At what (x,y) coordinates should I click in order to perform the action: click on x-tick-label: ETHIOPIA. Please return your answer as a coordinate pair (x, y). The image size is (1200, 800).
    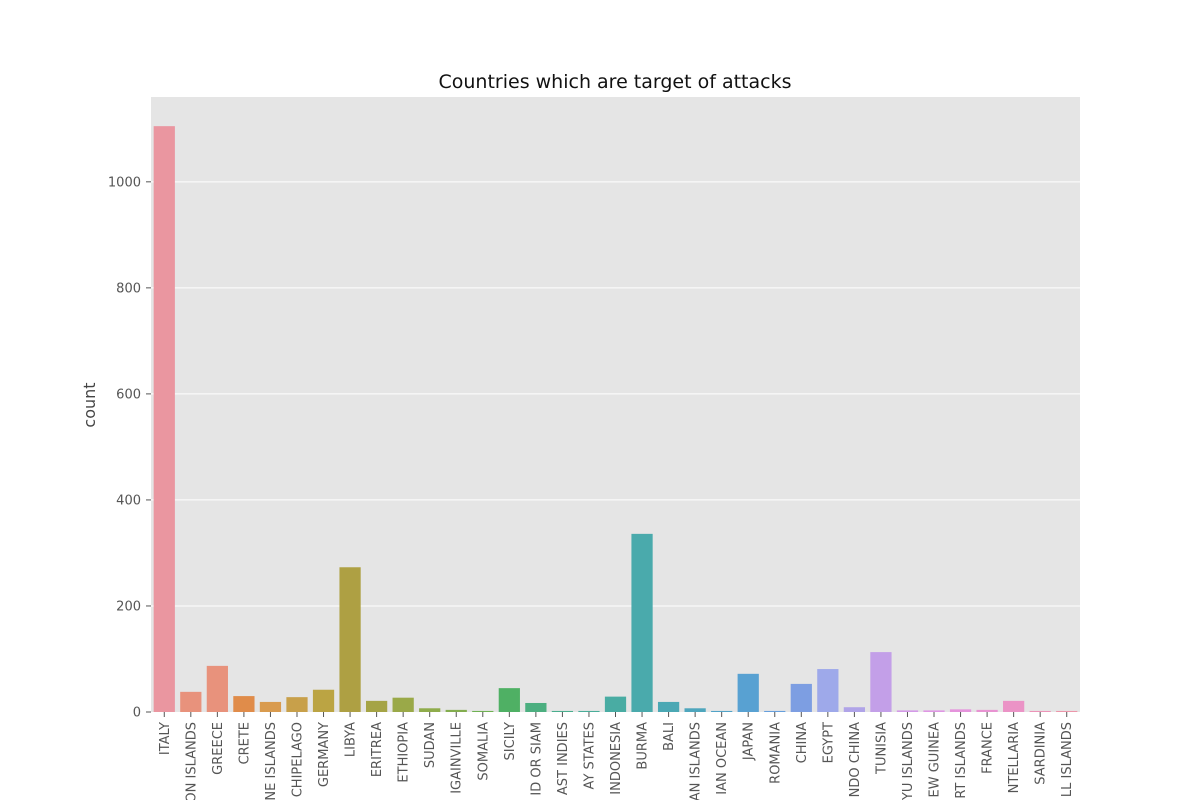
    Looking at the image, I should click on (404, 752).